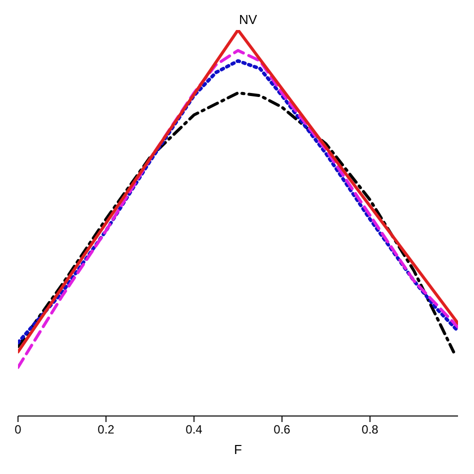 The height and width of the screenshot is (474, 474). What do you see at coordinates (194, 429) in the screenshot?
I see `x-tick-label: 0.4` at bounding box center [194, 429].